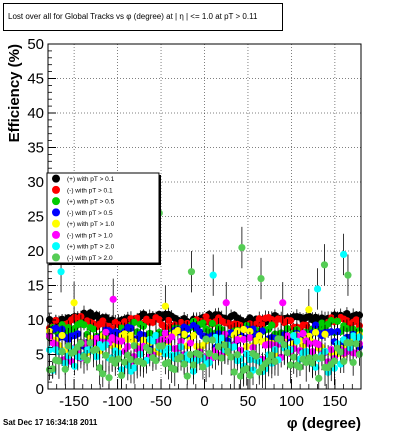 The width and height of the screenshot is (400, 433). I want to click on x-tick-label: -50, so click(161, 401).